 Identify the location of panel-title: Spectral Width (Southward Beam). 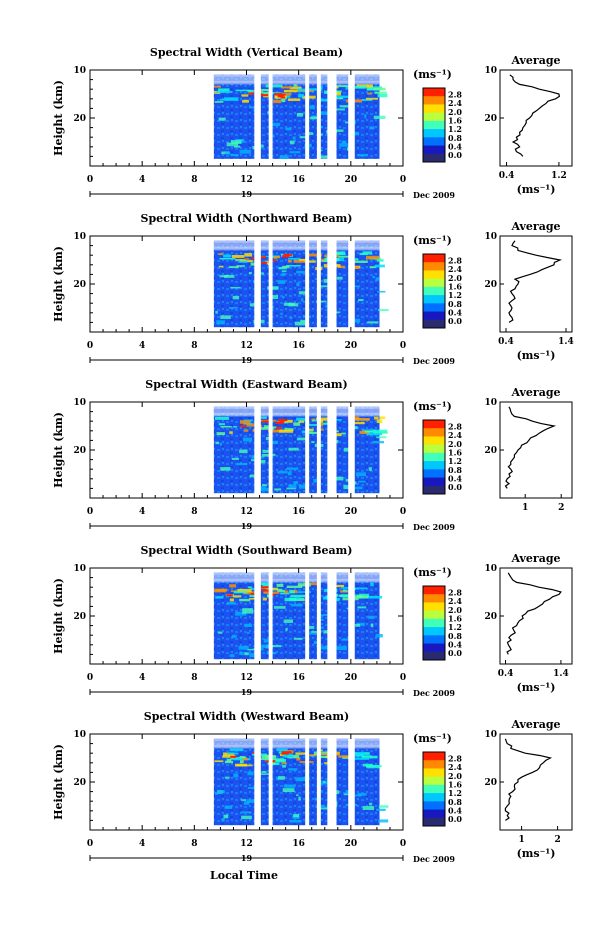
(246, 550).